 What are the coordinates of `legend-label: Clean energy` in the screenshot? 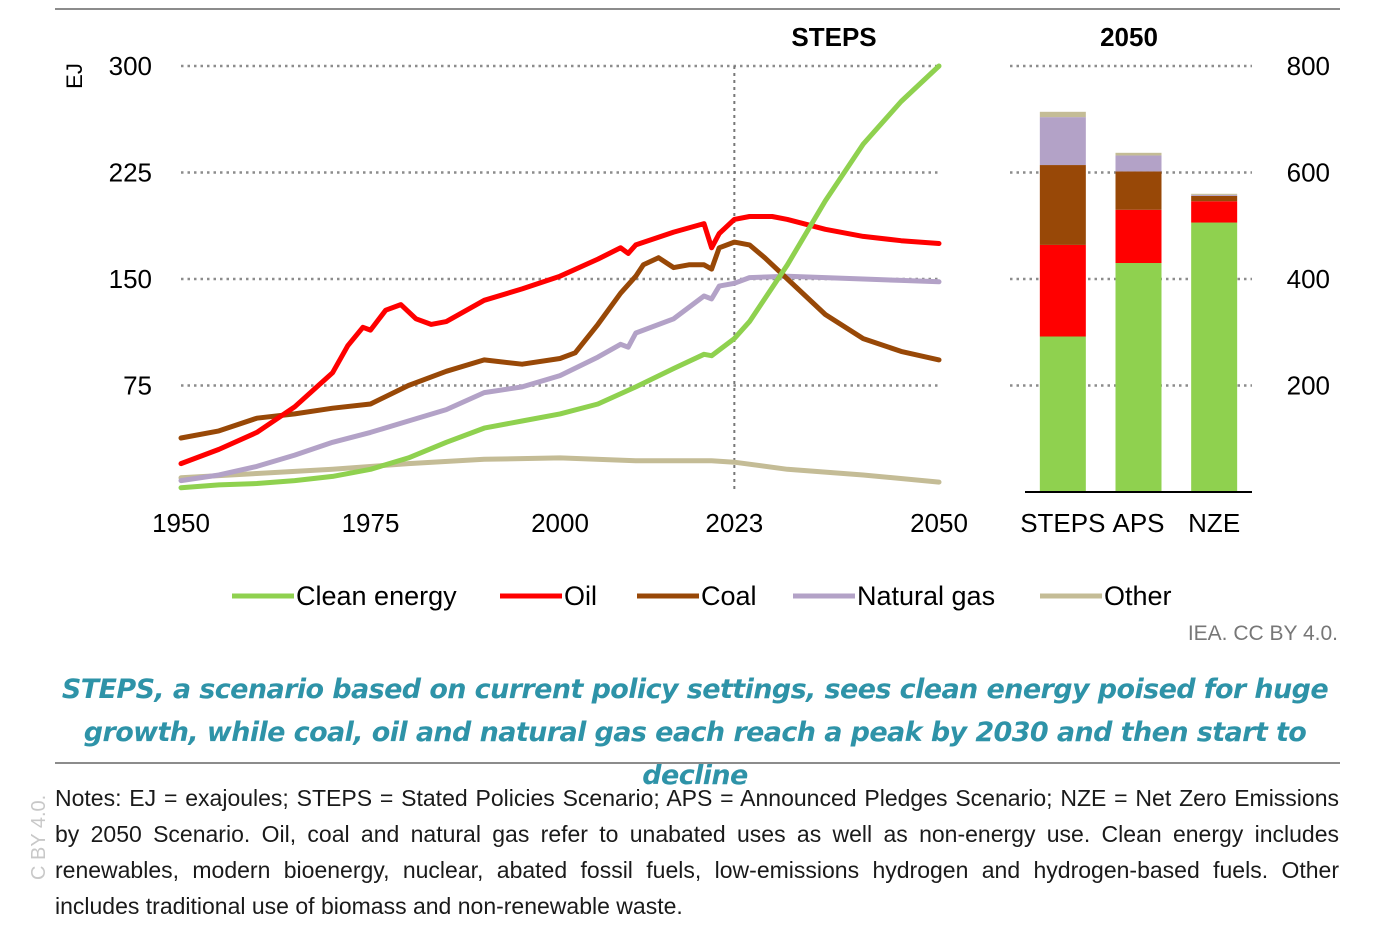 It's located at (376, 596).